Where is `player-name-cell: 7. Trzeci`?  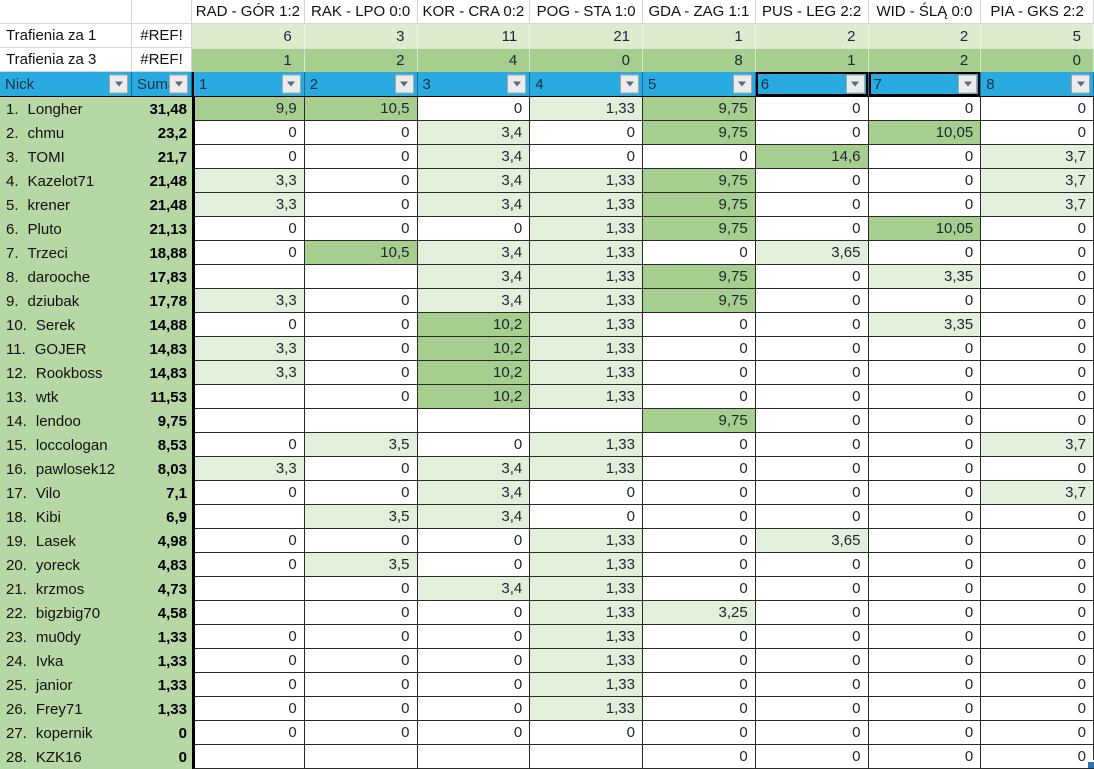 player-name-cell: 7. Trzeci is located at coordinates (66, 253).